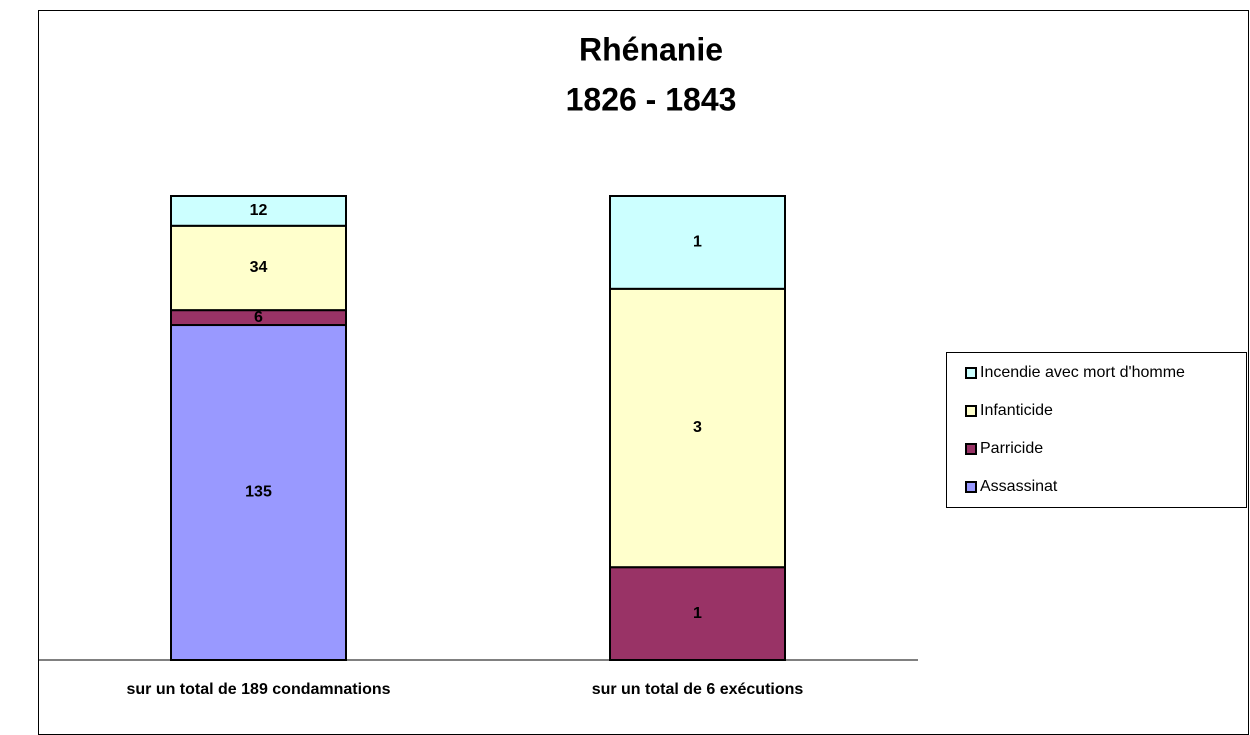 The width and height of the screenshot is (1250, 735). What do you see at coordinates (1019, 486) in the screenshot?
I see `legend-label: Assassinat` at bounding box center [1019, 486].